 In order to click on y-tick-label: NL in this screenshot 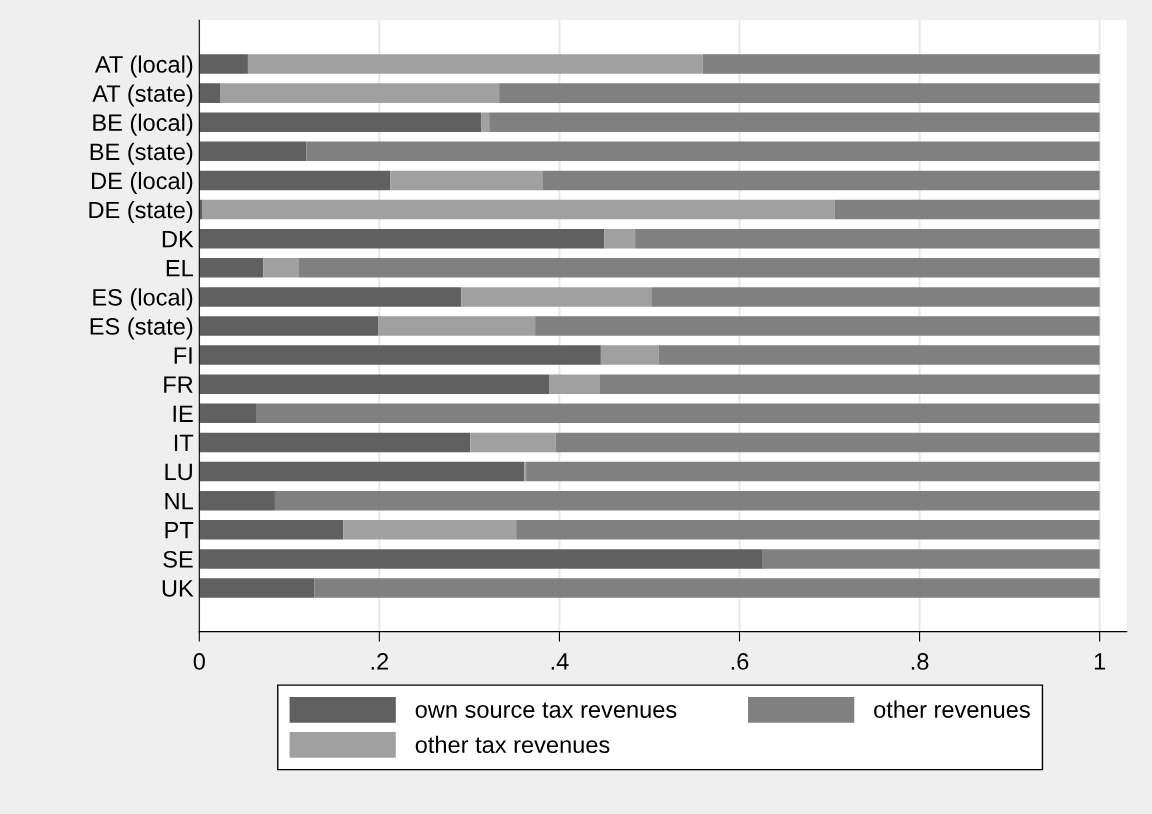, I will do `click(179, 501)`.